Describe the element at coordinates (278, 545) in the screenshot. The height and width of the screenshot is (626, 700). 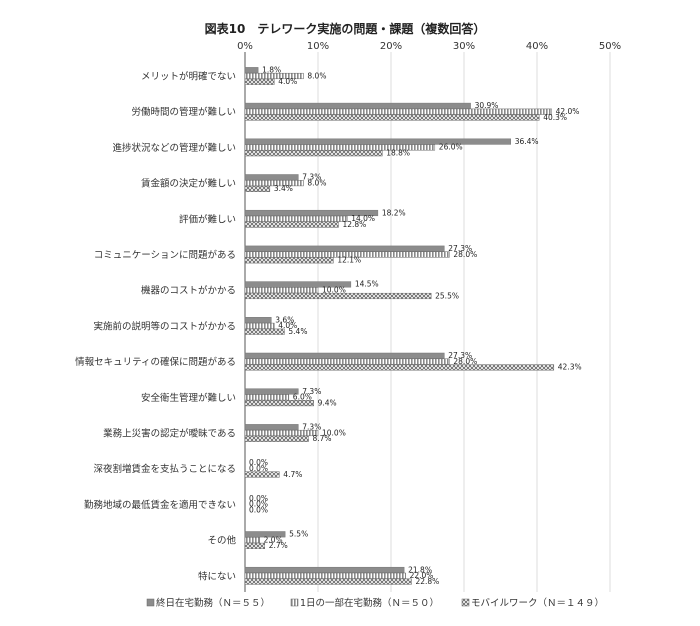
I see `data-label: 2.7%` at that location.